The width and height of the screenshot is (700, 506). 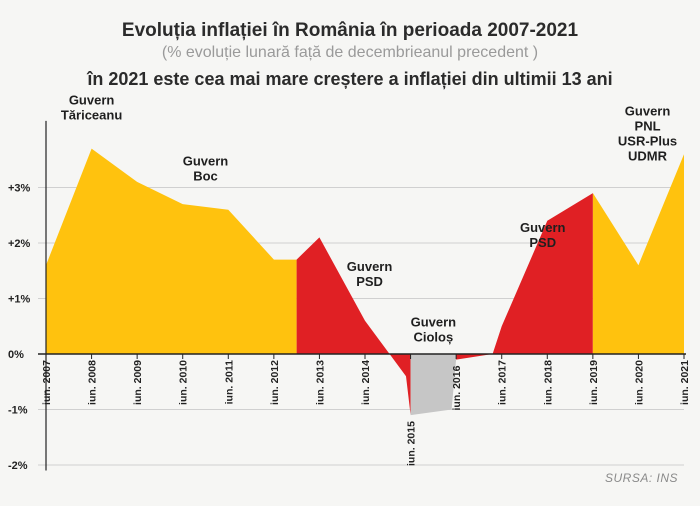 What do you see at coordinates (457, 387) in the screenshot?
I see `x-tick-label: iun. 2016` at bounding box center [457, 387].